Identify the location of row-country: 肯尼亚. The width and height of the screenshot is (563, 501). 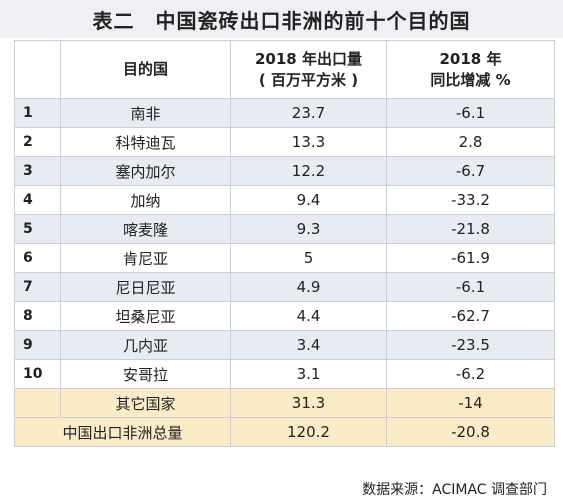
(145, 258).